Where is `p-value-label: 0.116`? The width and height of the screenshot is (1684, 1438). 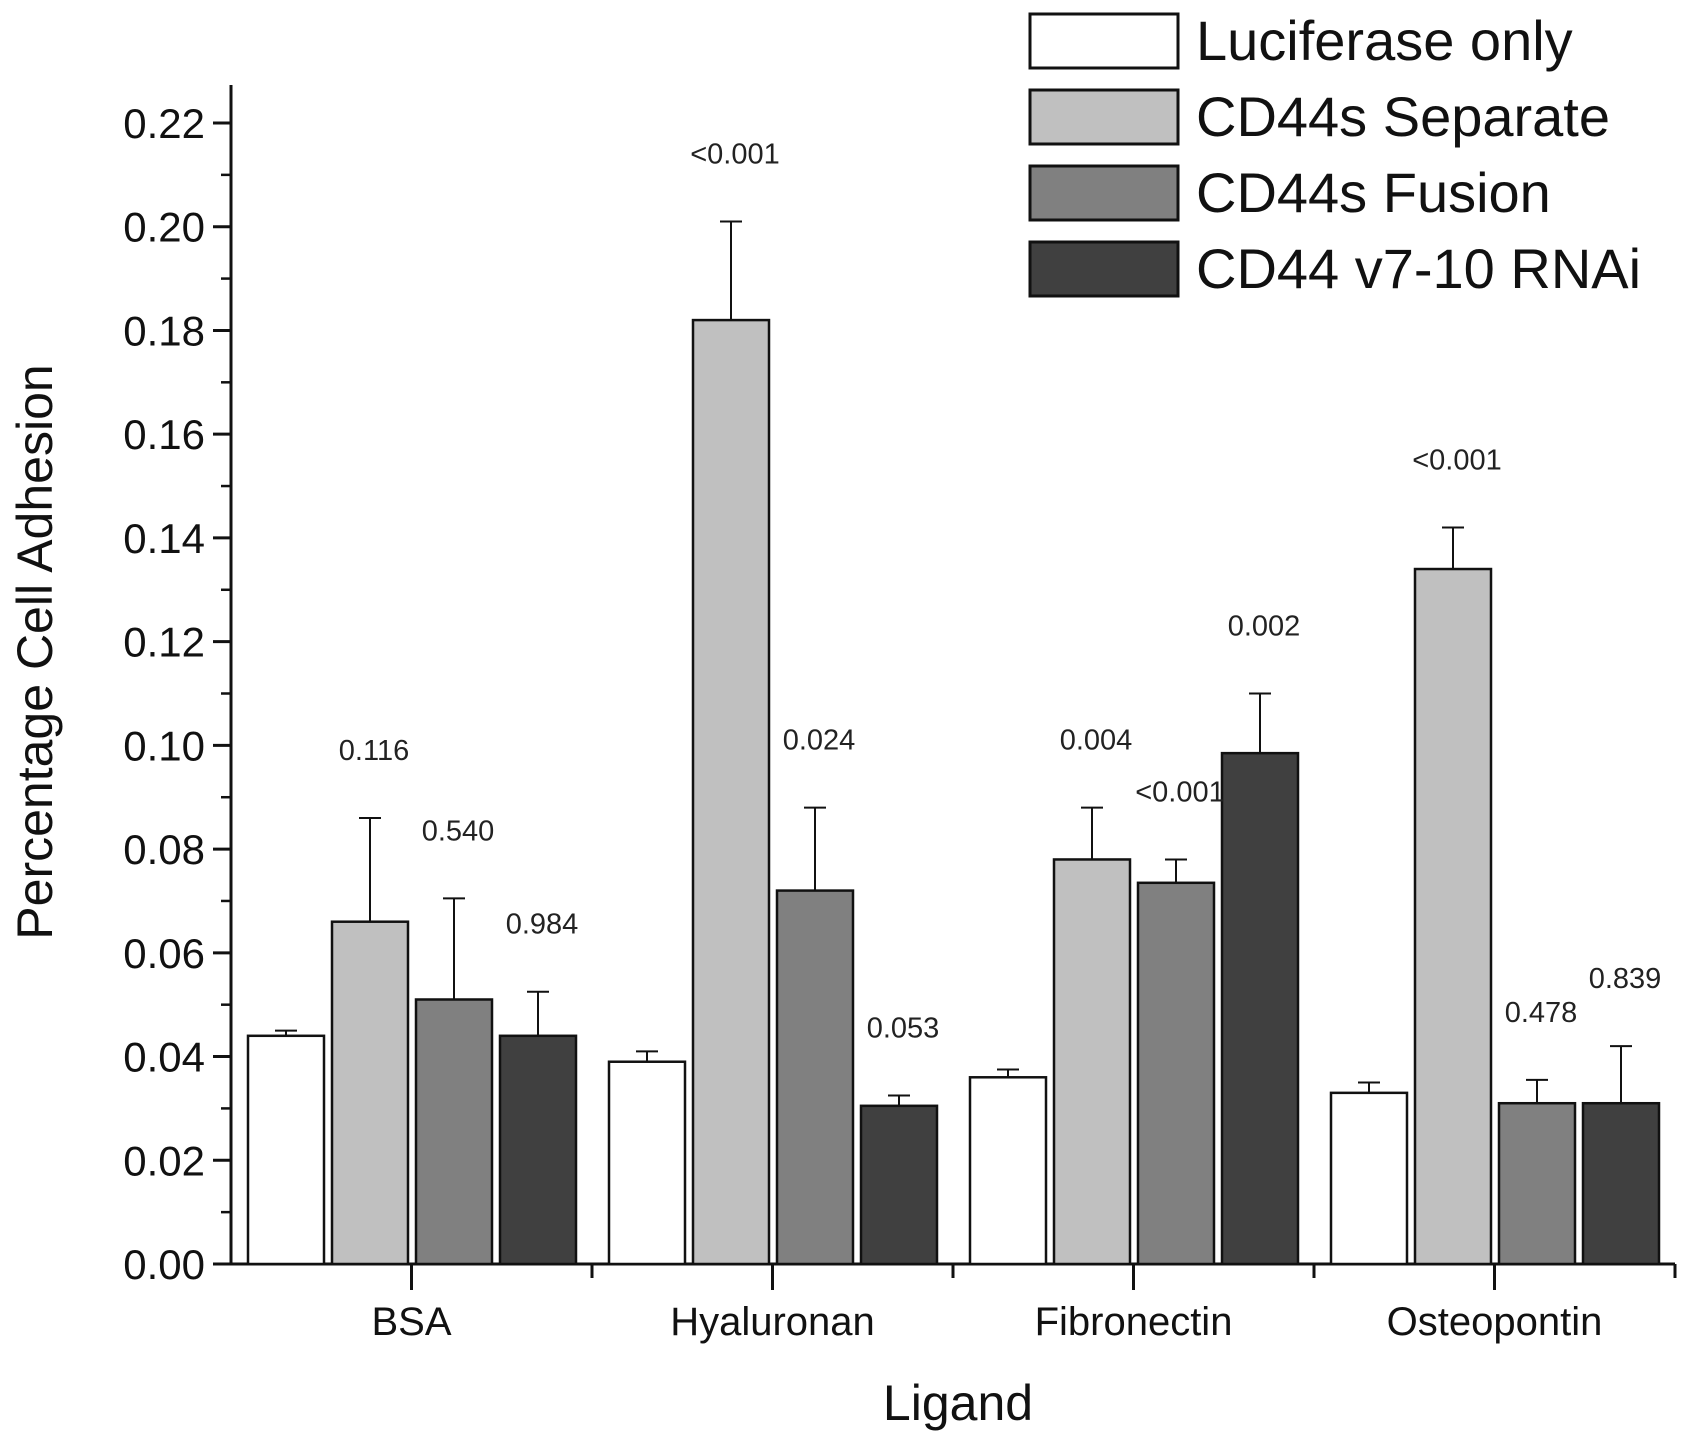
p-value-label: 0.116 is located at coordinates (374, 751).